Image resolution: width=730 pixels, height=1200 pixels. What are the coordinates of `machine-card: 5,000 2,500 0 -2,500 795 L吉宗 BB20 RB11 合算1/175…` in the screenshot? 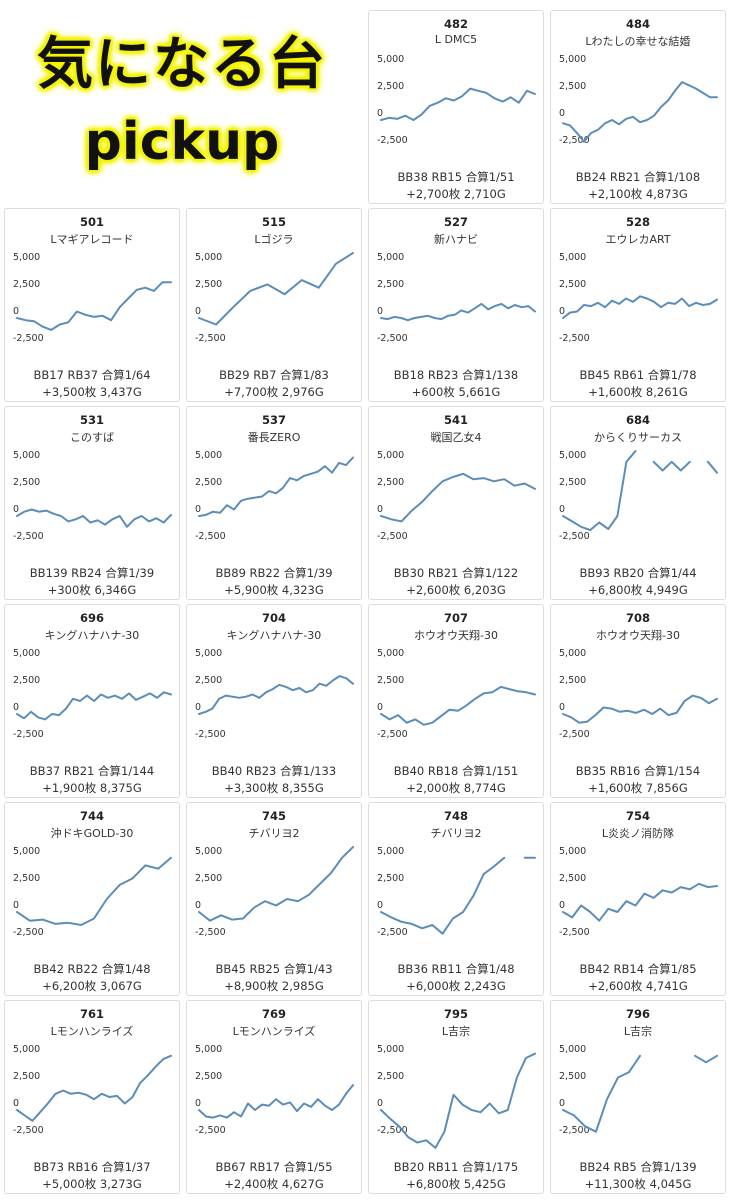 It's located at (456, 1097).